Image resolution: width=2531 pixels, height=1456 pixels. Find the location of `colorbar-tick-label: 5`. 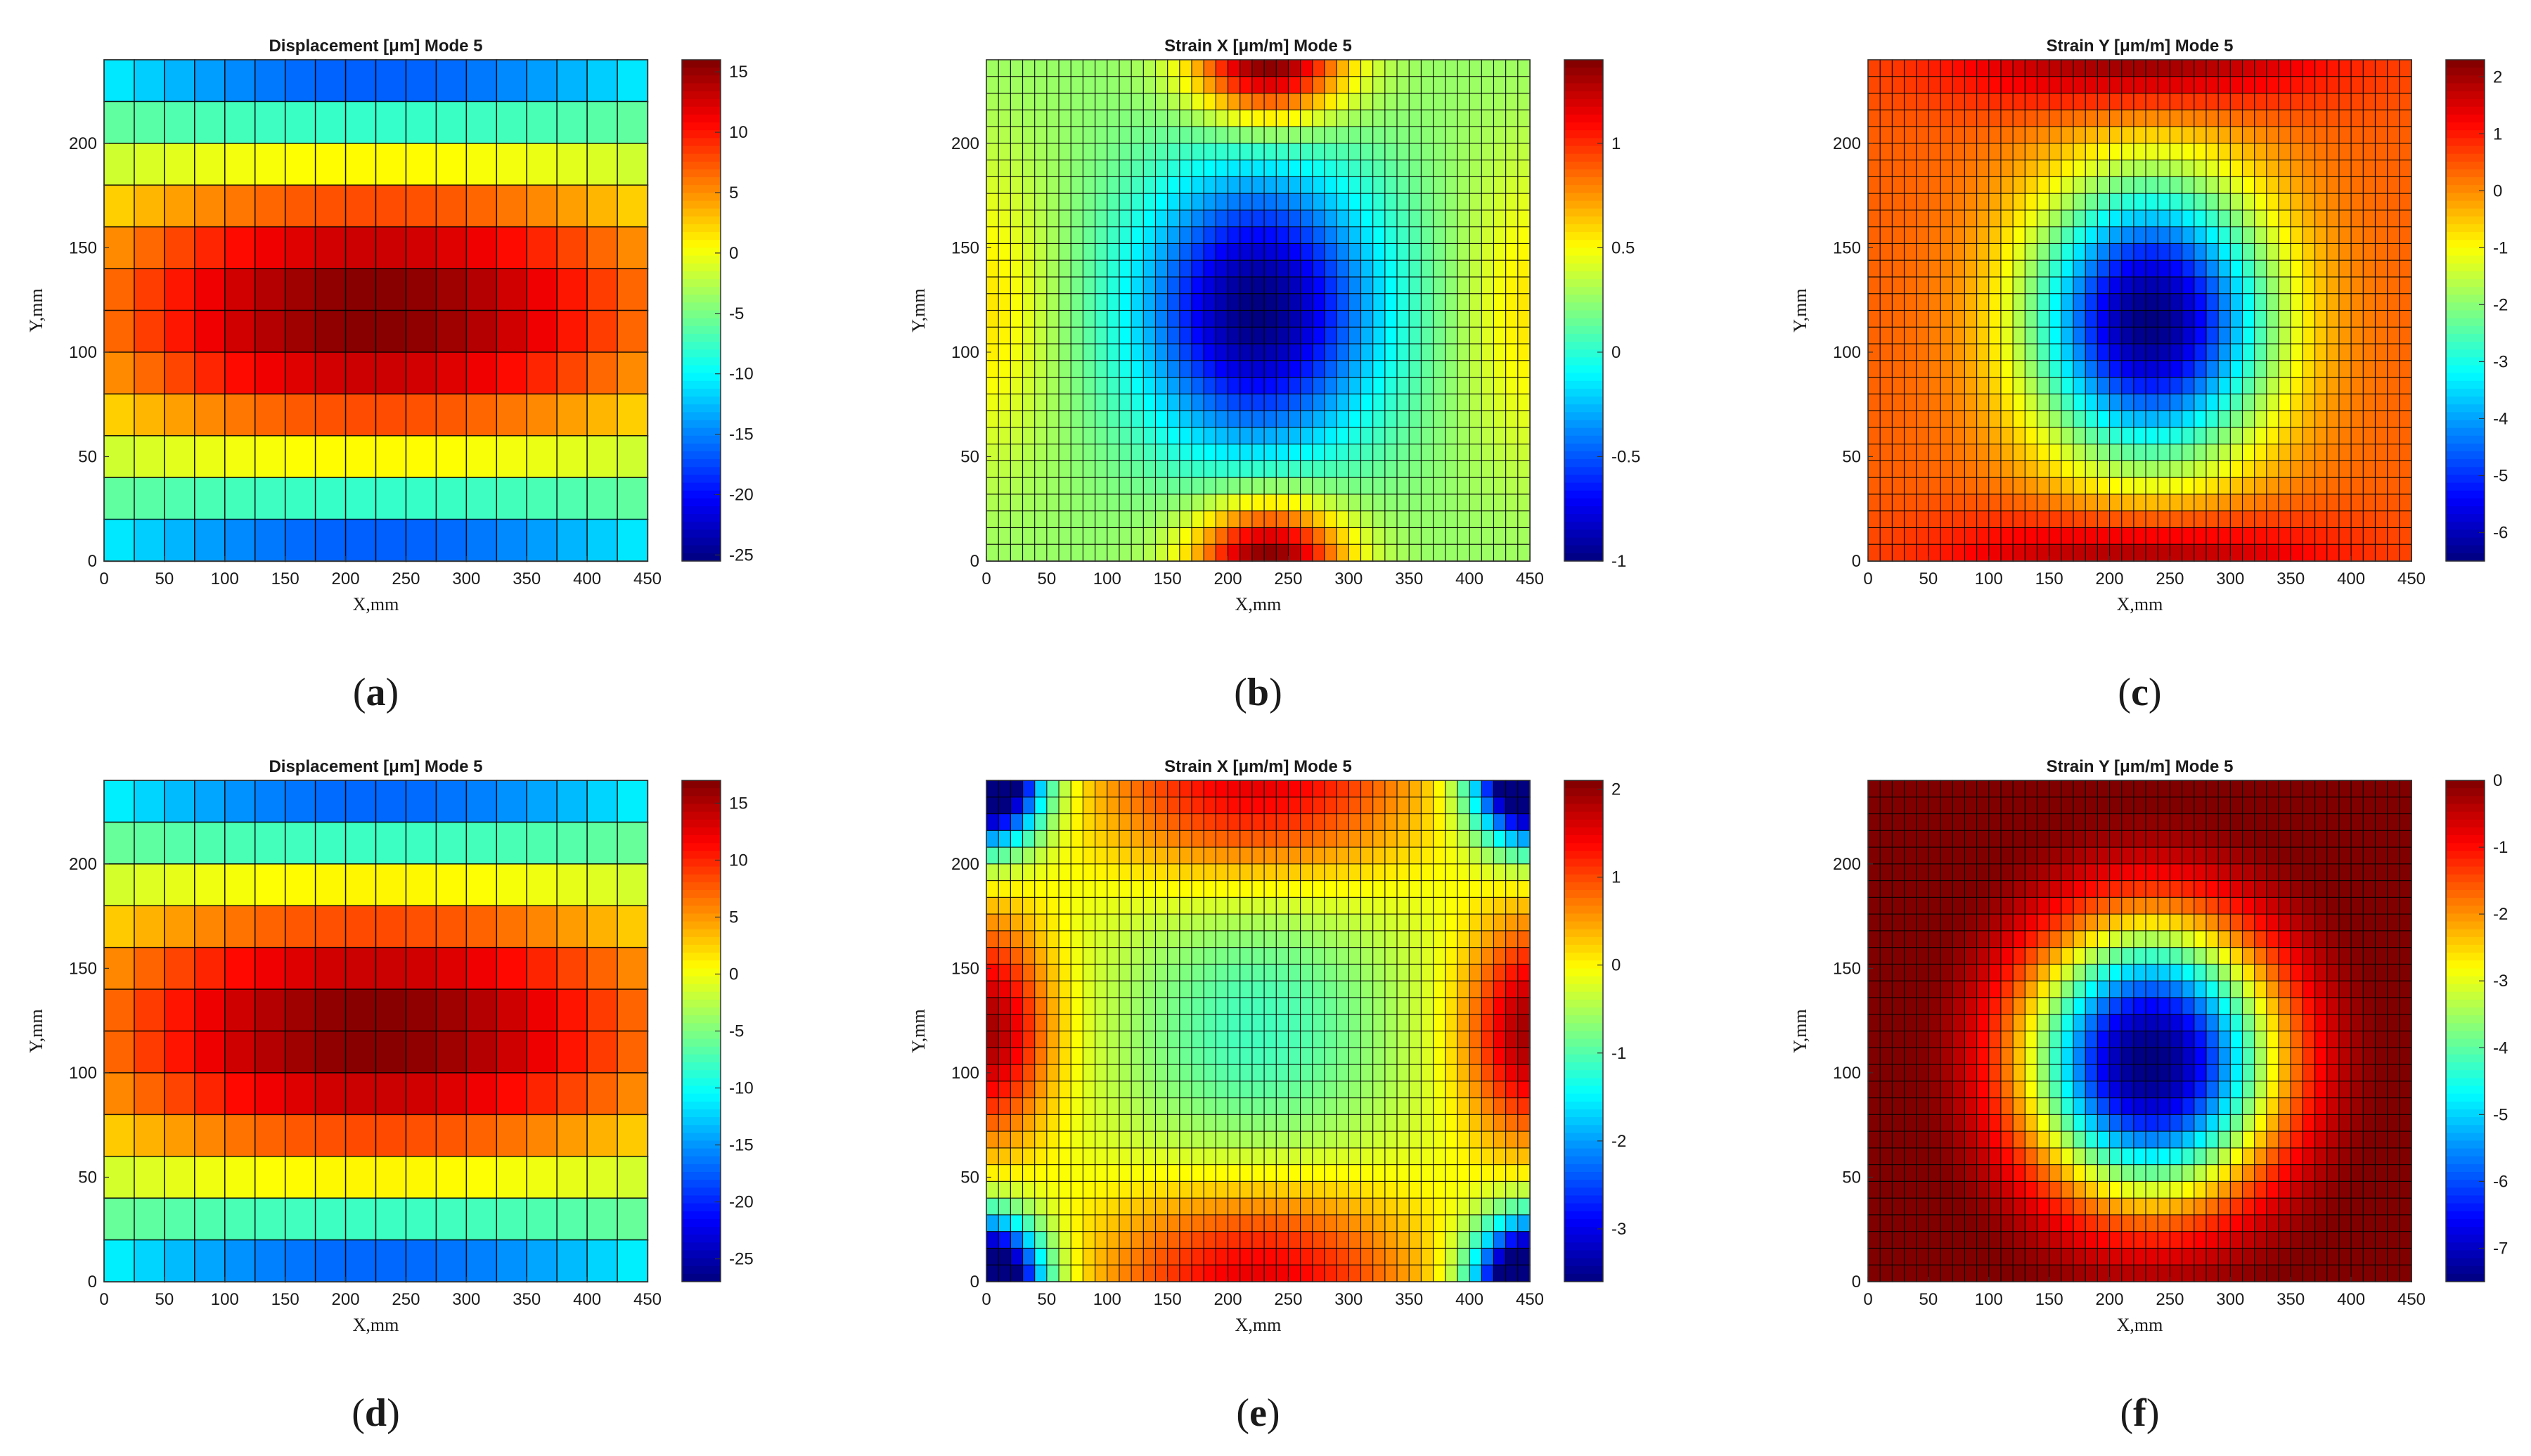

colorbar-tick-label: 5 is located at coordinates (733, 917).